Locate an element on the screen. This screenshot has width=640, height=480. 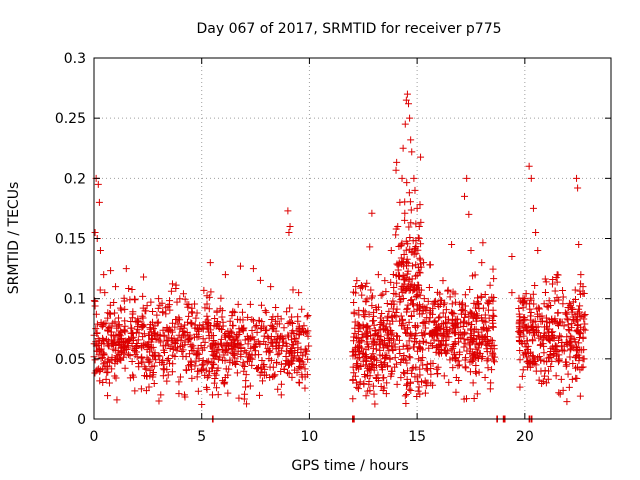
x-tick-label: 0 is located at coordinates (94, 437).